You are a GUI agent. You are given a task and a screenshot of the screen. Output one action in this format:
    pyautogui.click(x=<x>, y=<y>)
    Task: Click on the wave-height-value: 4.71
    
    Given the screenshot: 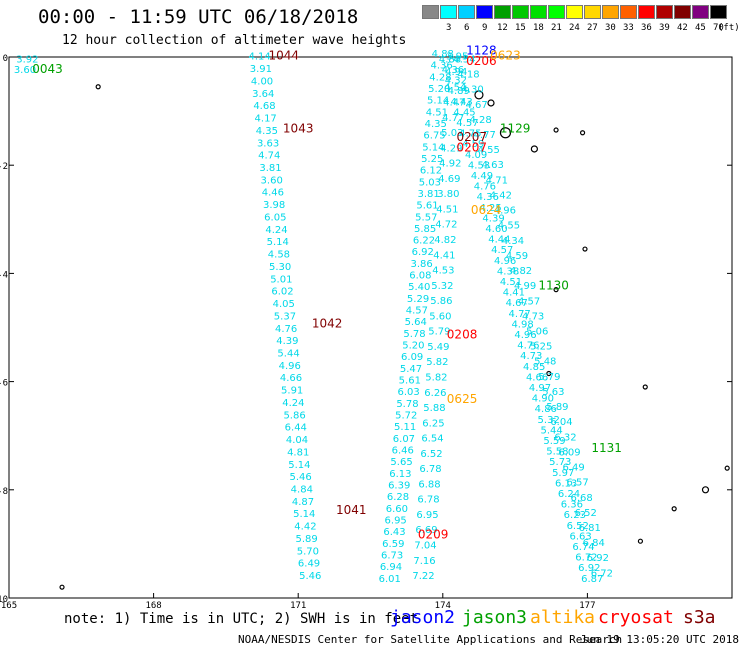 What is the action you would take?
    pyautogui.click(x=497, y=180)
    